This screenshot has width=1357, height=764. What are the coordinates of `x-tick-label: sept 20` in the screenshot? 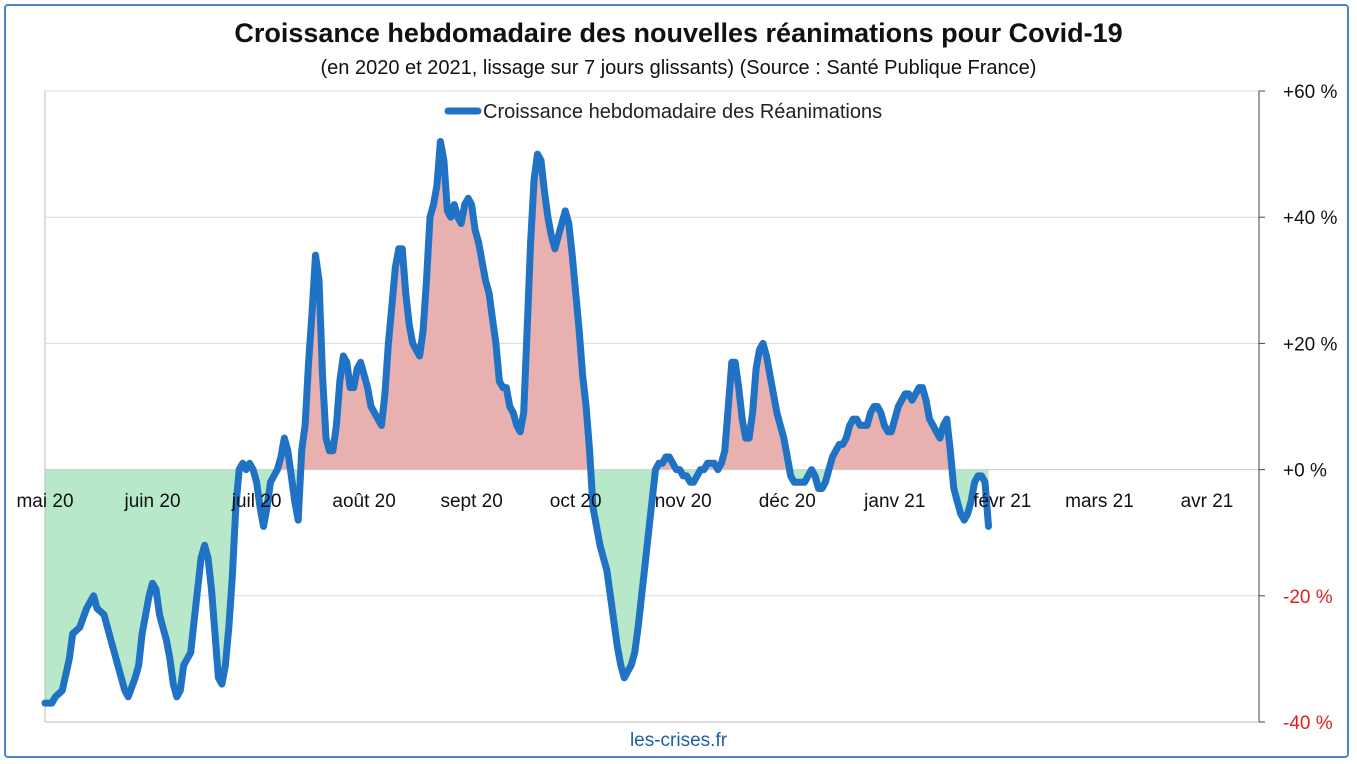 It's located at (471, 501).